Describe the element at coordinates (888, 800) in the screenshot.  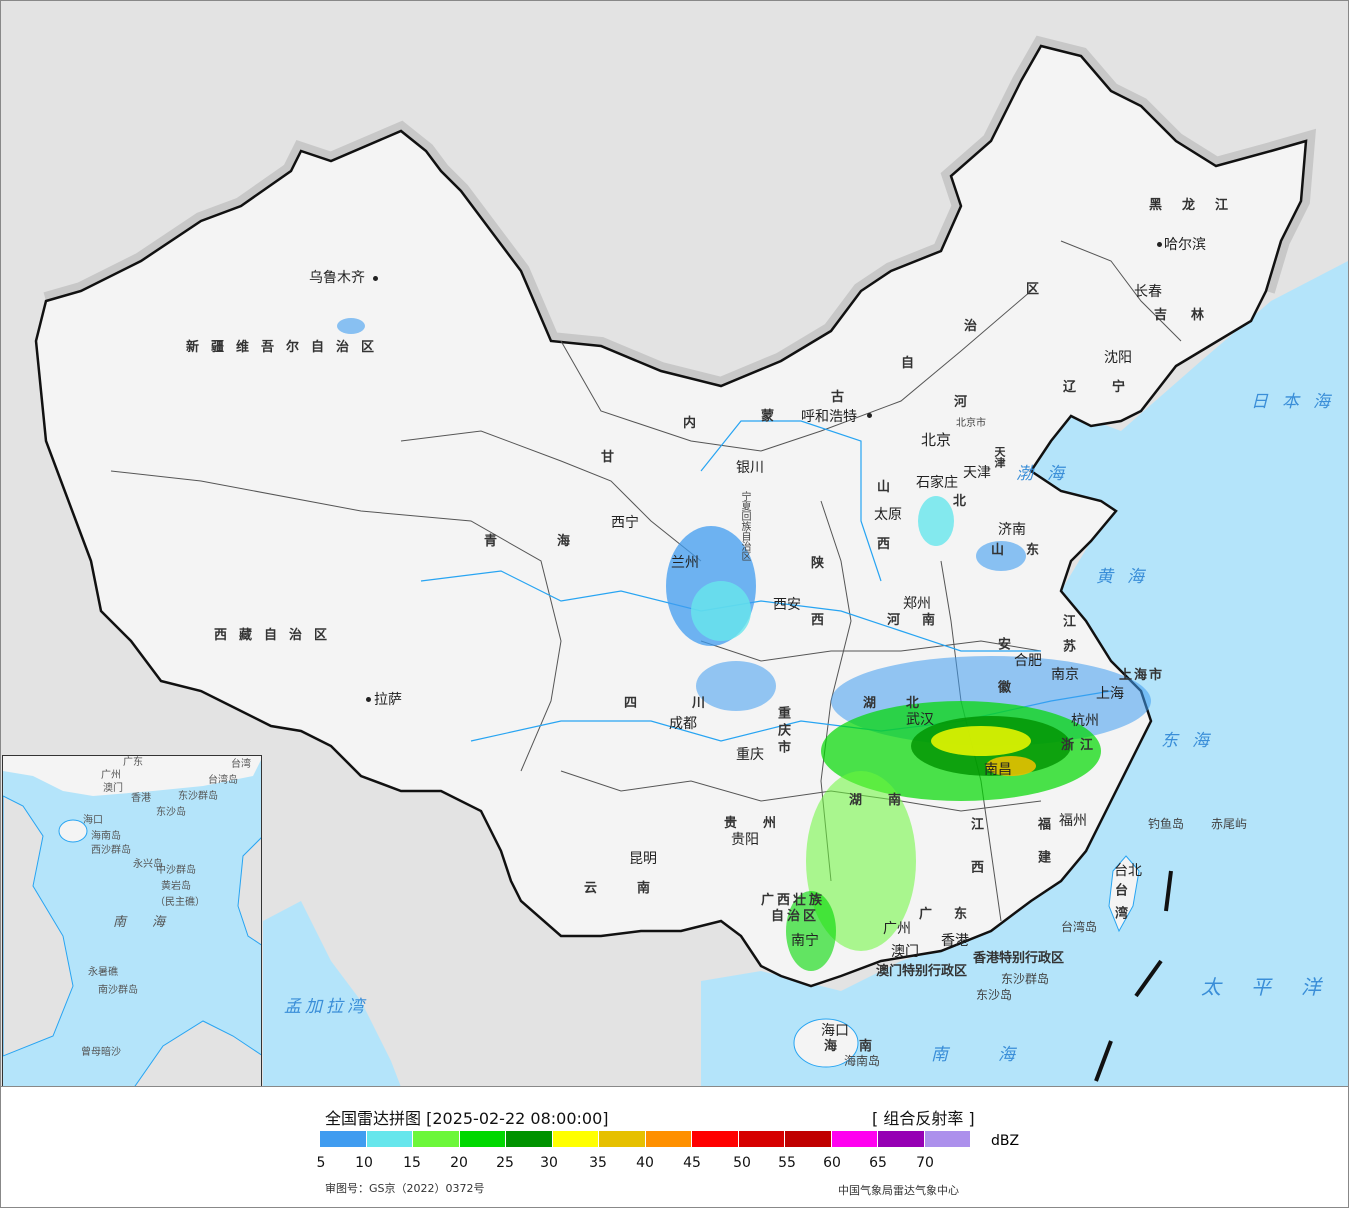
I see `province-hunan: 湖南` at that location.